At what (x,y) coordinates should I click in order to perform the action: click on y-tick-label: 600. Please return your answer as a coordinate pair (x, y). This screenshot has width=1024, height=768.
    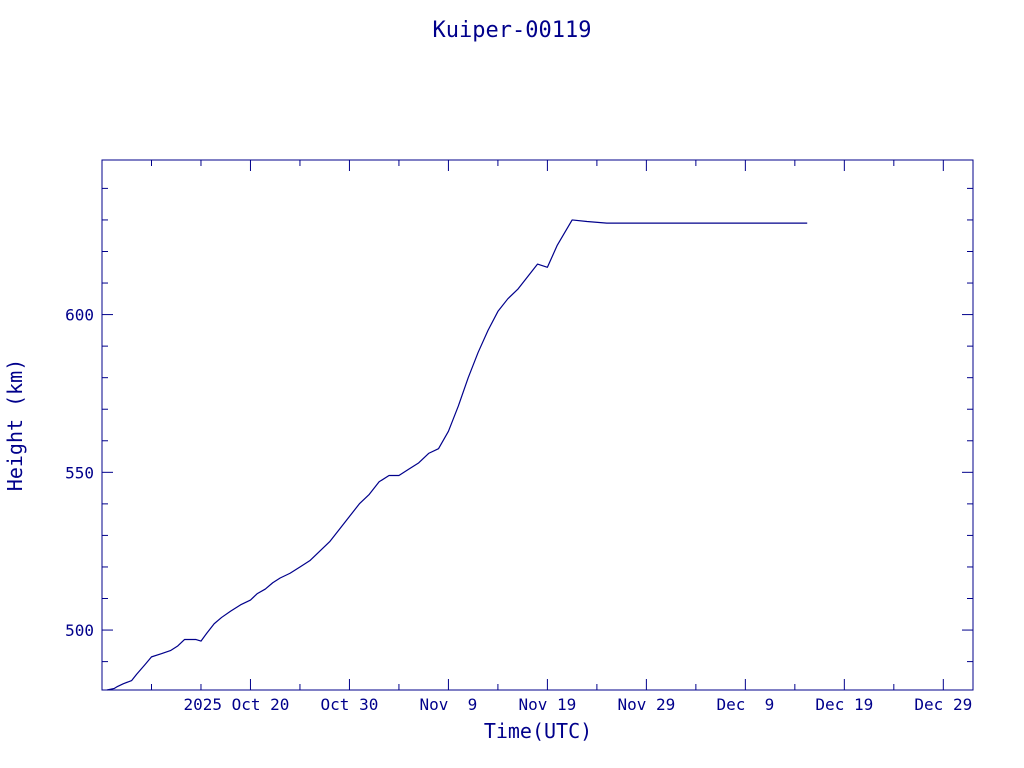
    Looking at the image, I should click on (79, 315).